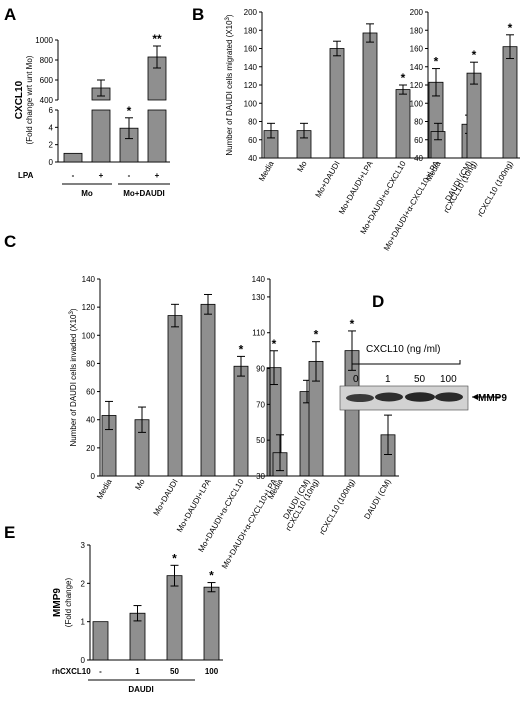 The width and height of the screenshot is (520, 705). I want to click on C1-category-label: Mo, so click(140, 484).